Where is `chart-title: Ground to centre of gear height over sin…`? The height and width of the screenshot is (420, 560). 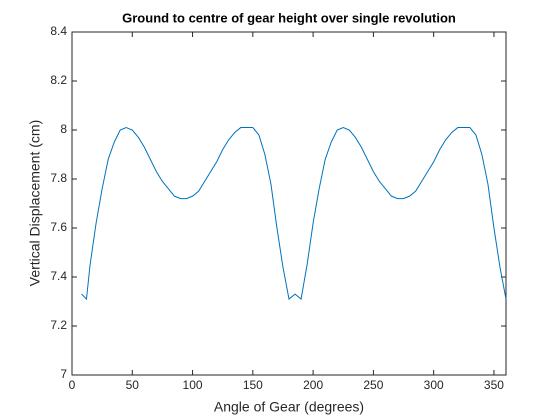 chart-title: Ground to centre of gear height over sin… is located at coordinates (289, 17).